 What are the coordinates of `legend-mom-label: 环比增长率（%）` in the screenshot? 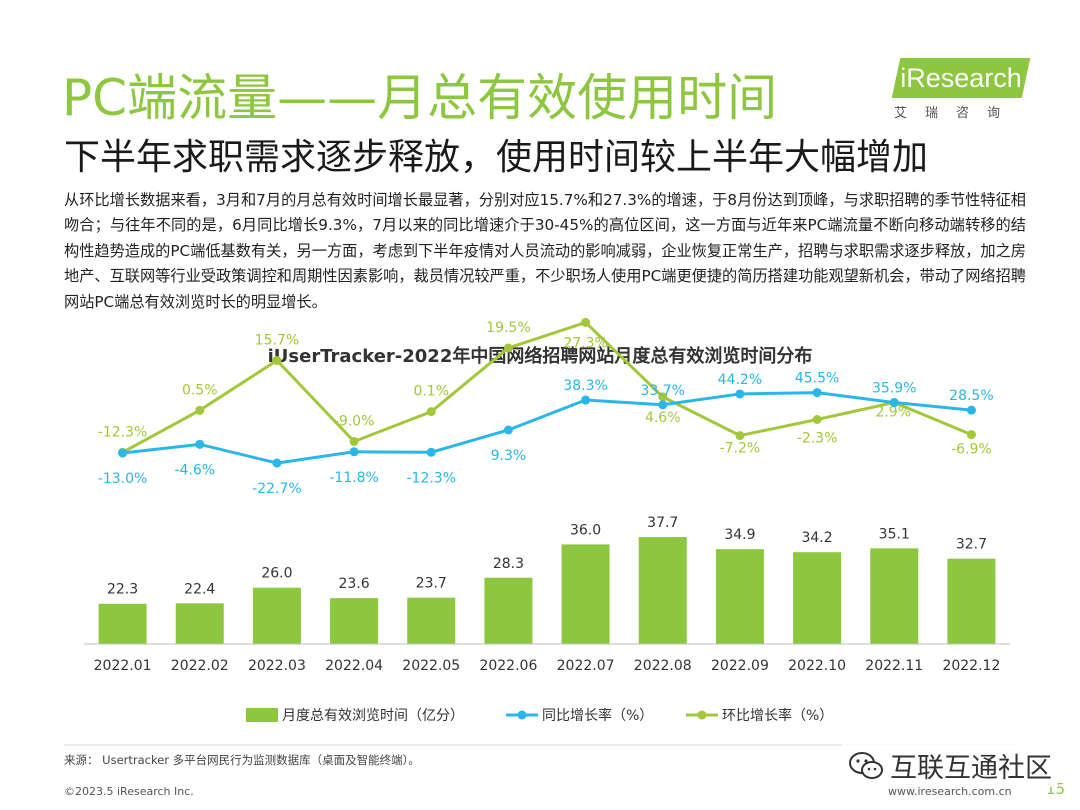 It's located at (777, 715).